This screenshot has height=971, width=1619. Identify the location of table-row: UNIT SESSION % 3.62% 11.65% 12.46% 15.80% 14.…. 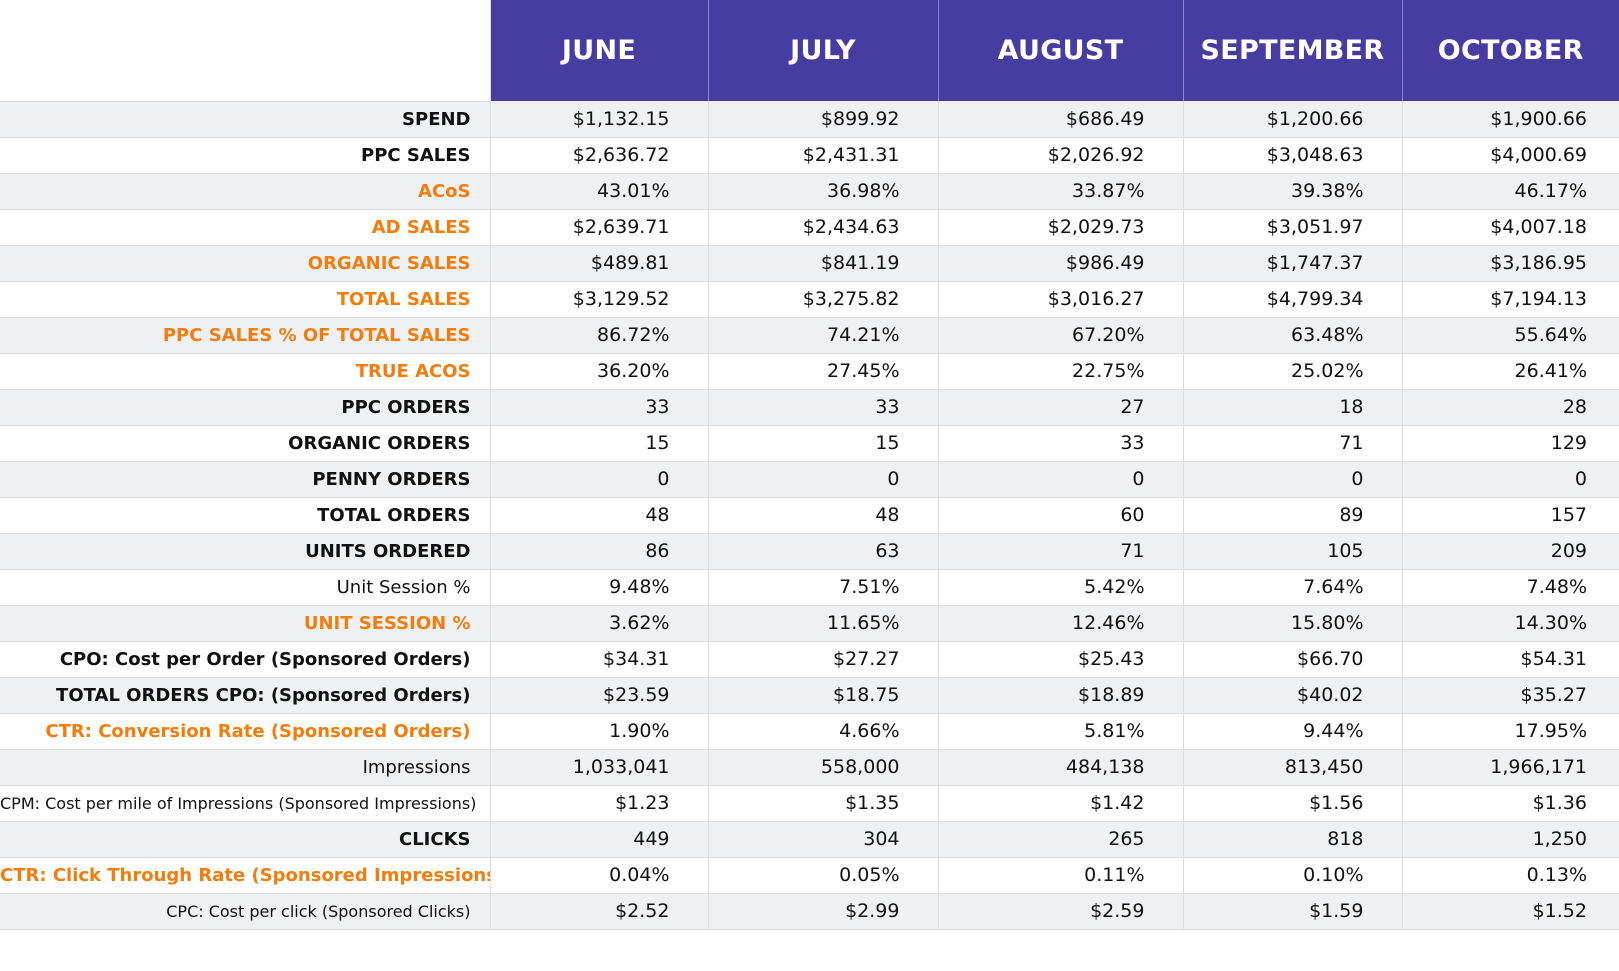
(809, 623).